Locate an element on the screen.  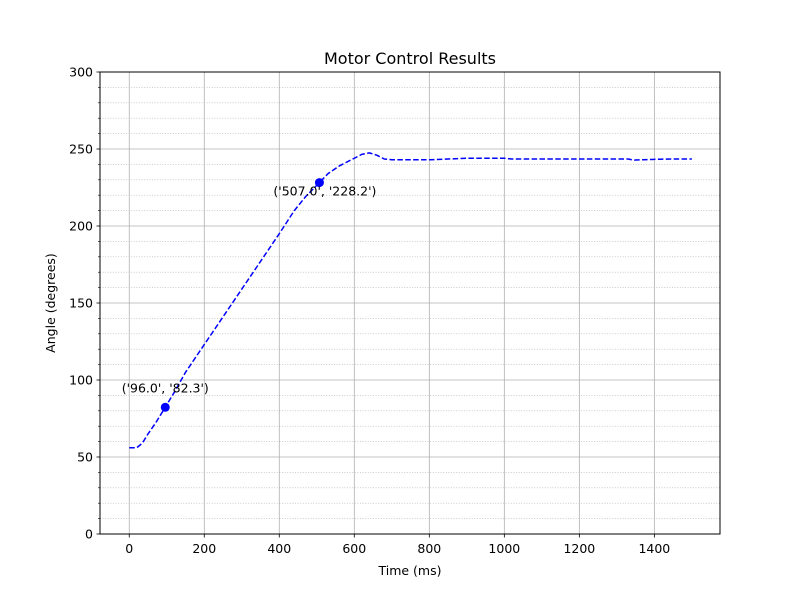
y-tick-label: 50 is located at coordinates (85, 457).